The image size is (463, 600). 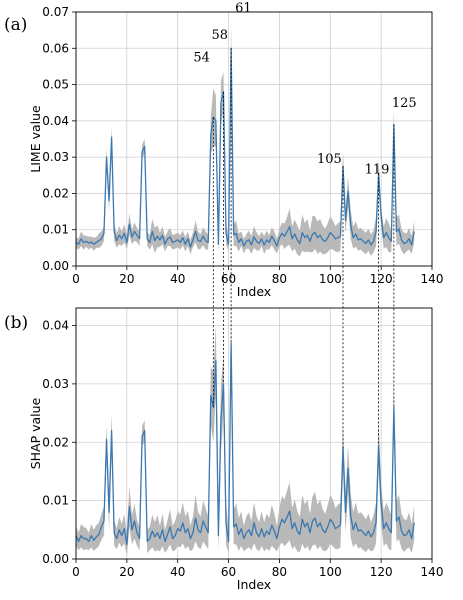 What do you see at coordinates (55, 85) in the screenshot?
I see `y-tick-label: 0.05` at bounding box center [55, 85].